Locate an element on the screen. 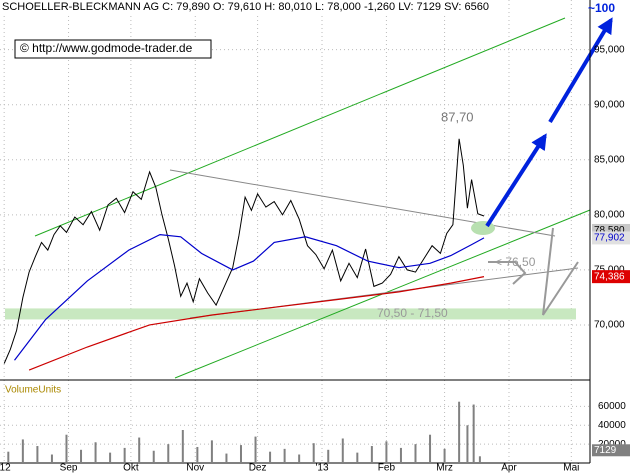 Image resolution: width=630 pixels, height=473 pixels. copyright: © http://www.godmode-trader.de is located at coordinates (106, 48).